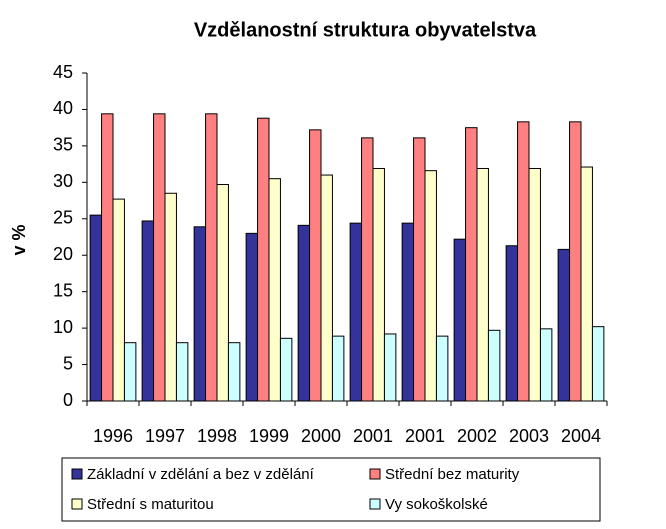 The height and width of the screenshot is (529, 666). Describe the element at coordinates (63, 254) in the screenshot. I see `y-tick-label: 20` at that location.